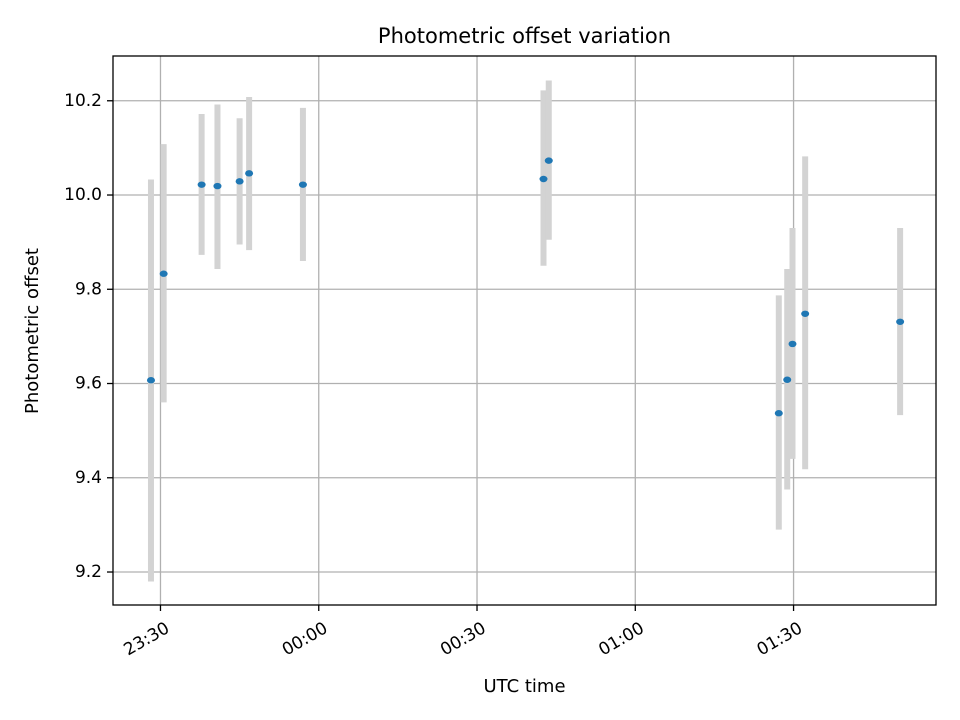 This screenshot has width=960, height=720. Describe the element at coordinates (88, 289) in the screenshot. I see `y-tick-label: 9.8` at that location.